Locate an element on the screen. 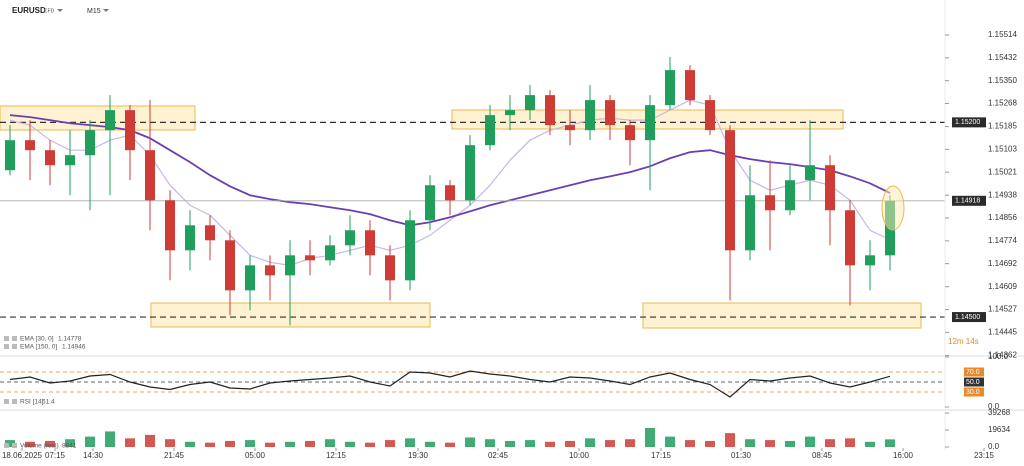  y-tick-label: 1.14445 is located at coordinates (1002, 331).